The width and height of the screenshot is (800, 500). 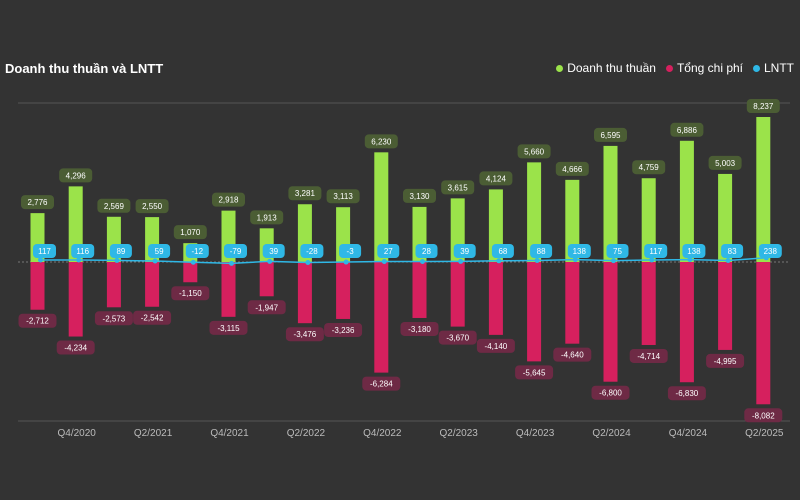 I want to click on label-lntt-text: 68, so click(x=502, y=251).